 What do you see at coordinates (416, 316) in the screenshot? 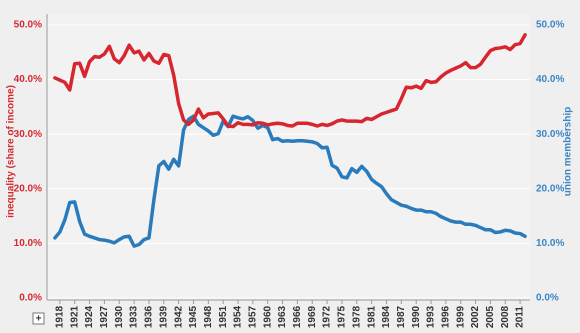
I see `x-tick-label: 1990` at bounding box center [416, 316].